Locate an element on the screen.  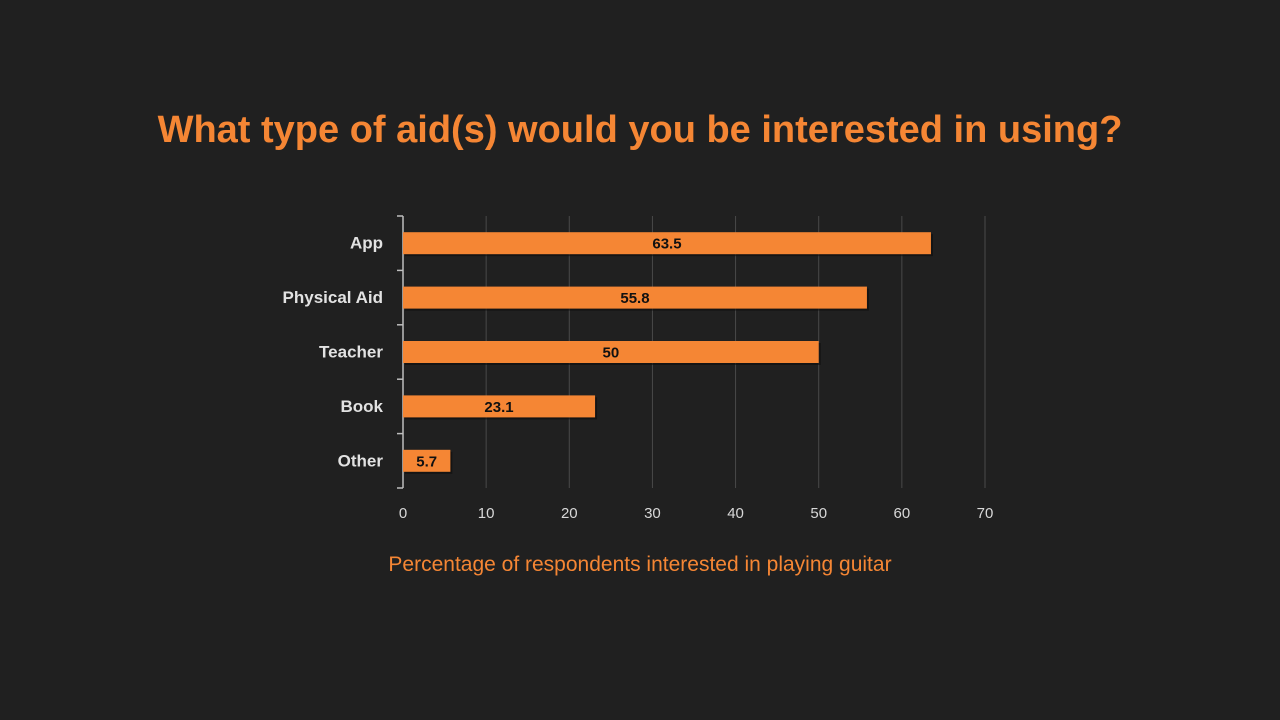
data-label: 63.5 is located at coordinates (666, 244).